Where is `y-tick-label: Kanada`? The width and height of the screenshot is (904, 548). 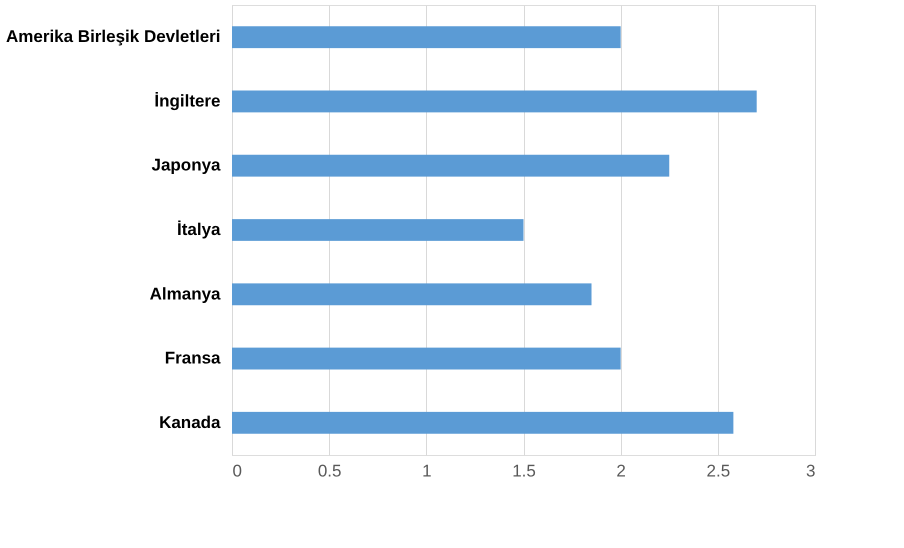
y-tick-label: Kanada is located at coordinates (190, 422).